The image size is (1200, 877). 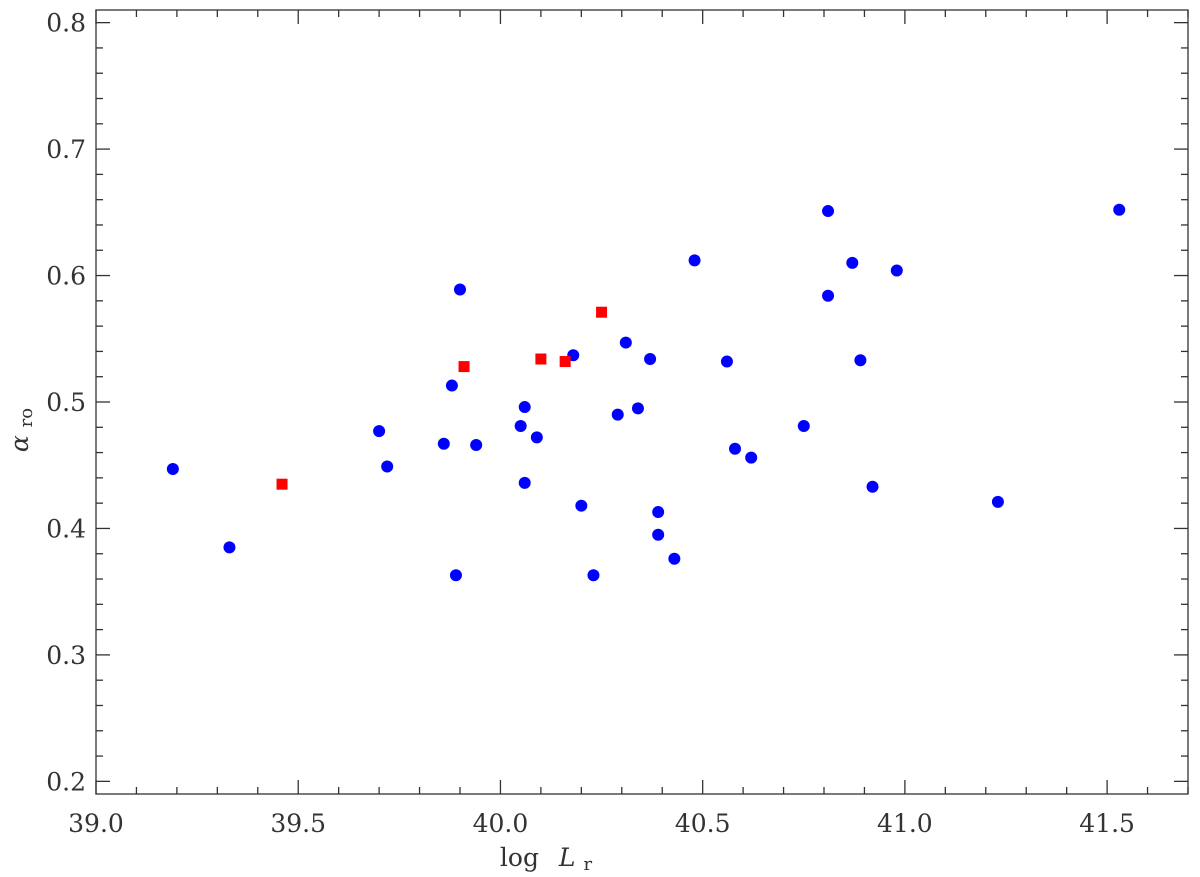 What do you see at coordinates (66, 276) in the screenshot?
I see `y-tick-label: 0.6` at bounding box center [66, 276].